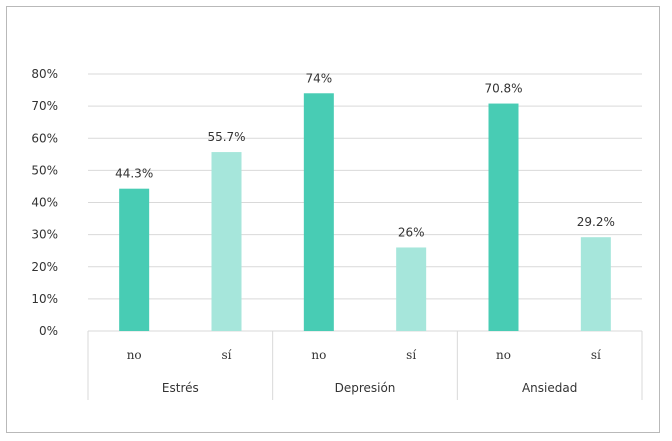  Describe the element at coordinates (318, 78) in the screenshot. I see `data-label: 74%` at that location.